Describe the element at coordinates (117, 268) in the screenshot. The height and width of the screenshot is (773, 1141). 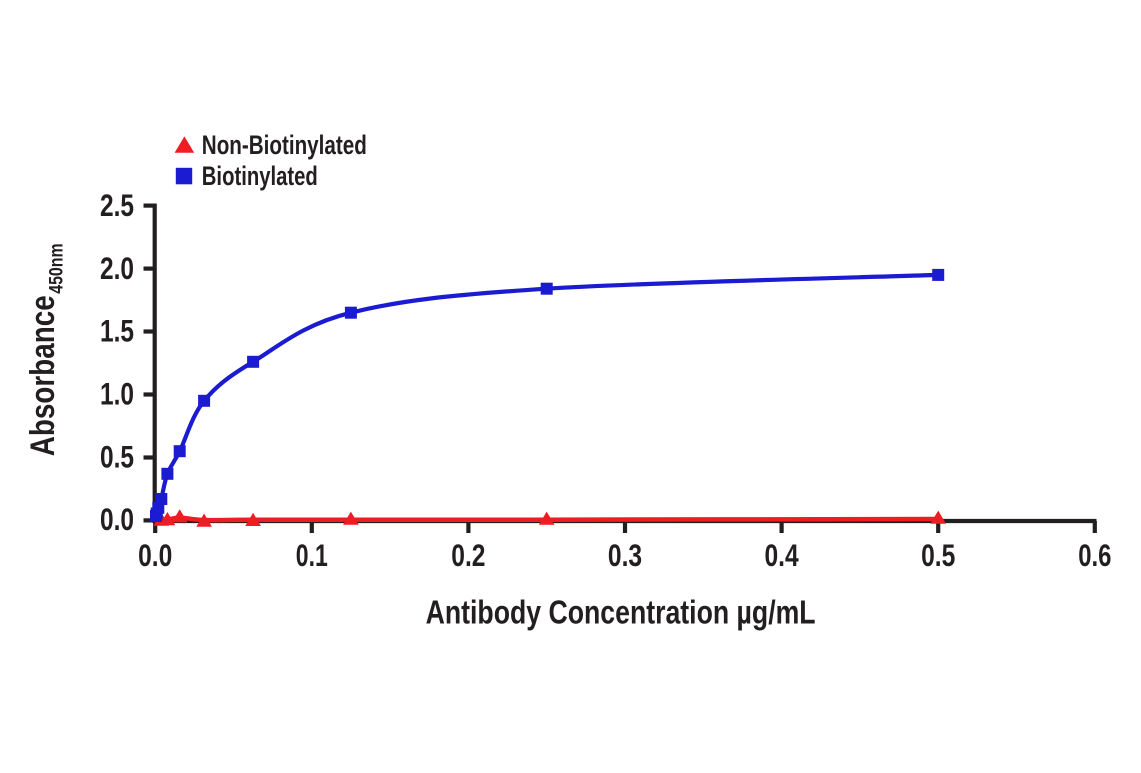
I see `svg-text: 2.0` at that location.